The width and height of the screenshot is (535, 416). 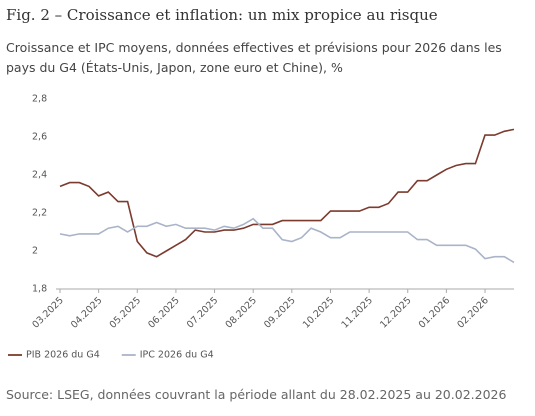 What do you see at coordinates (280, 313) in the screenshot?
I see `x-tick-label: 09.2025` at bounding box center [280, 313].